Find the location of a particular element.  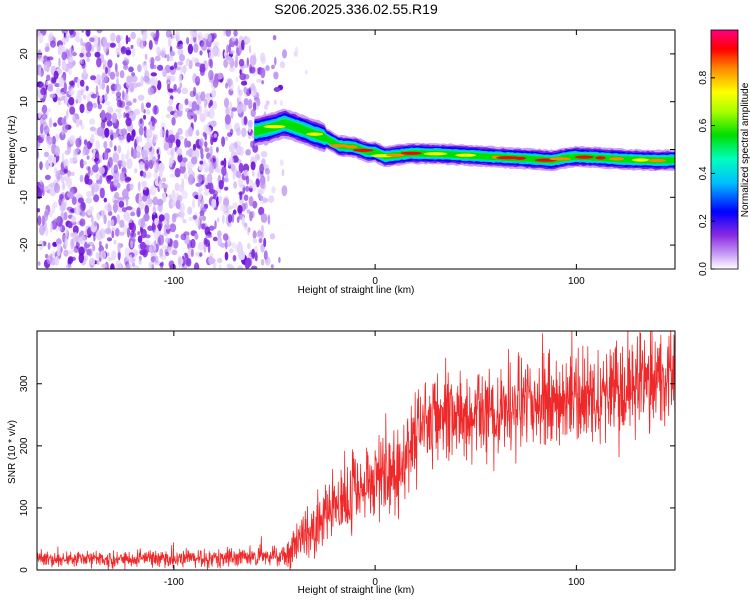

spectrogram-y-tick-label: -20 is located at coordinates (24, 244).